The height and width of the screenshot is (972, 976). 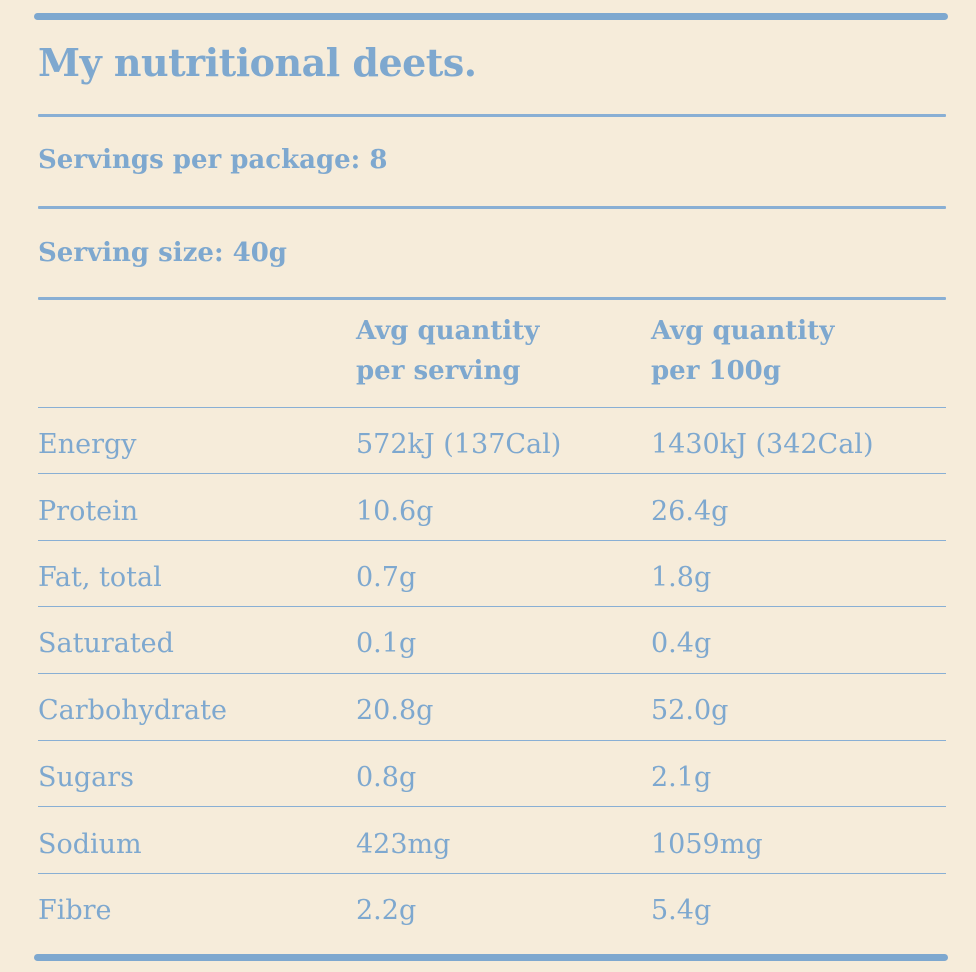 I want to click on column-header-line: per 100g, so click(x=716, y=371).